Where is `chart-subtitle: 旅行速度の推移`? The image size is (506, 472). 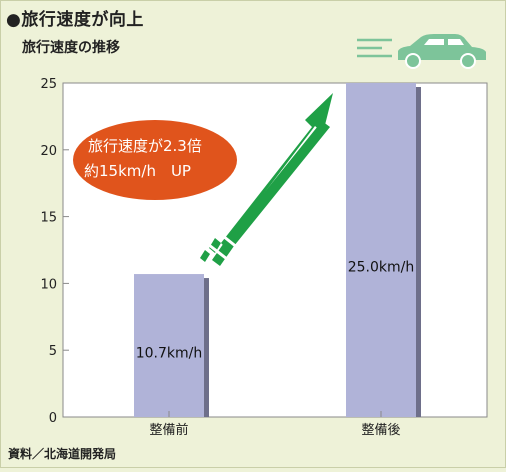 chart-subtitle: 旅行速度の推移 is located at coordinates (71, 48).